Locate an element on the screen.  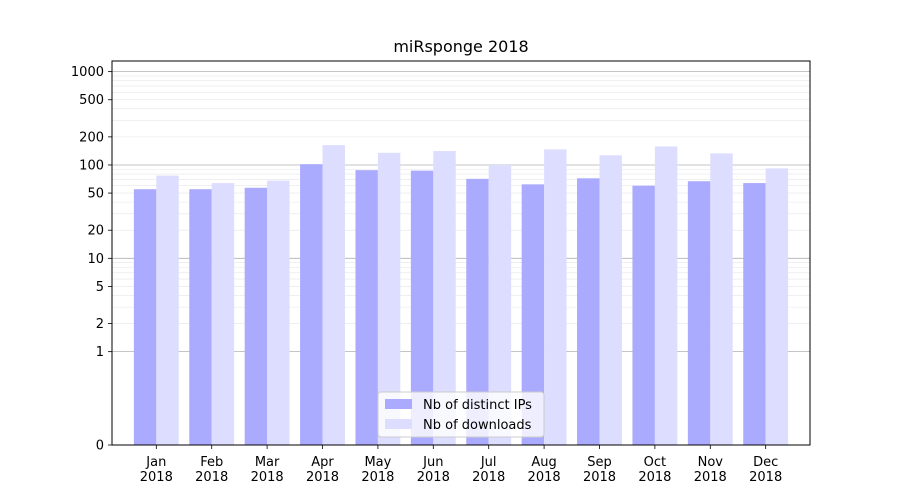
x-tick-label-line: Dec is located at coordinates (765, 462).